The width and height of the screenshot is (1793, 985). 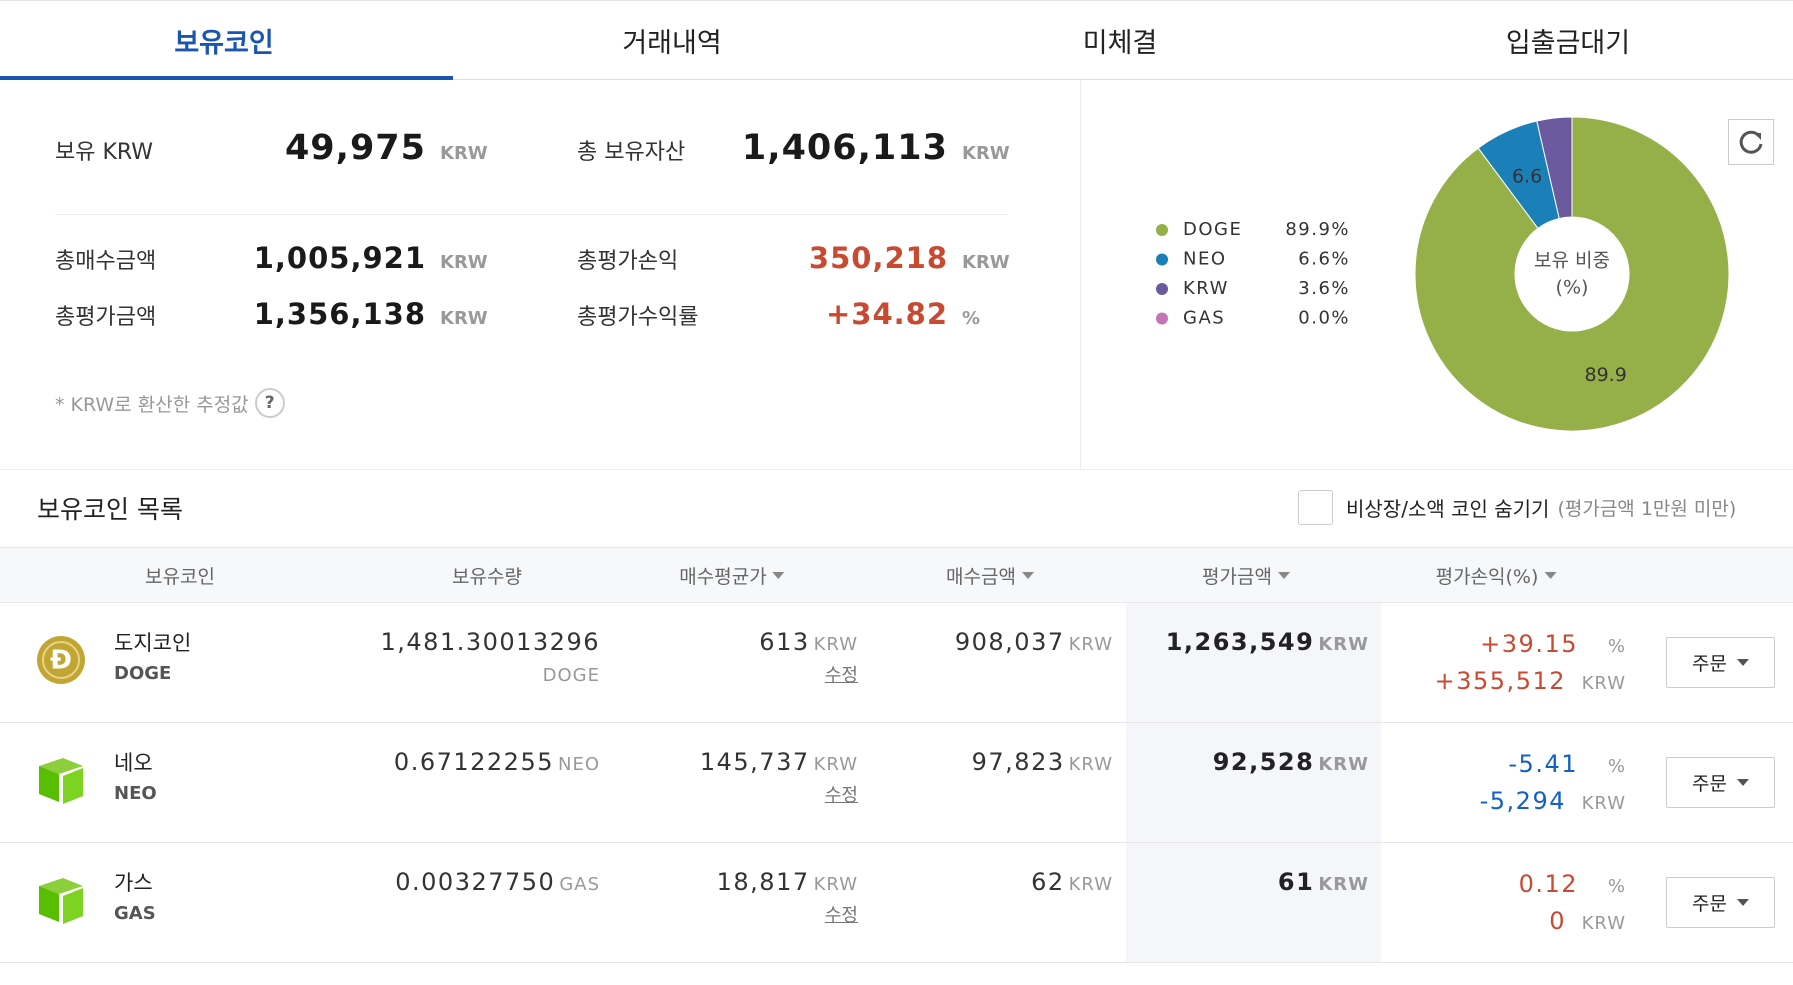 I want to click on tab: 입출금대기, so click(x=1568, y=43).